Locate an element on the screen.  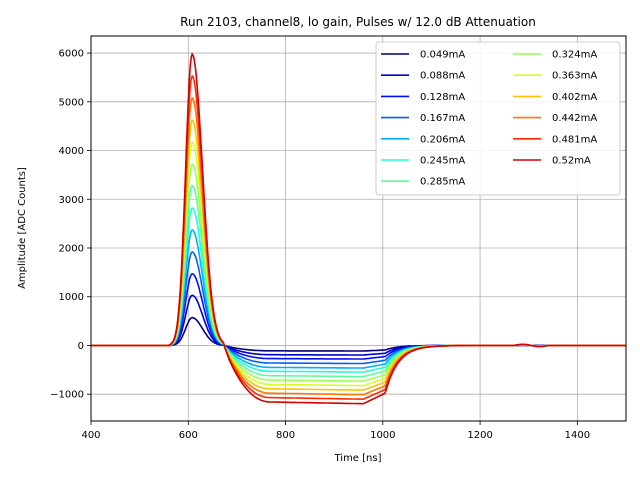
y-tick-label: 6000 is located at coordinates (71, 54).